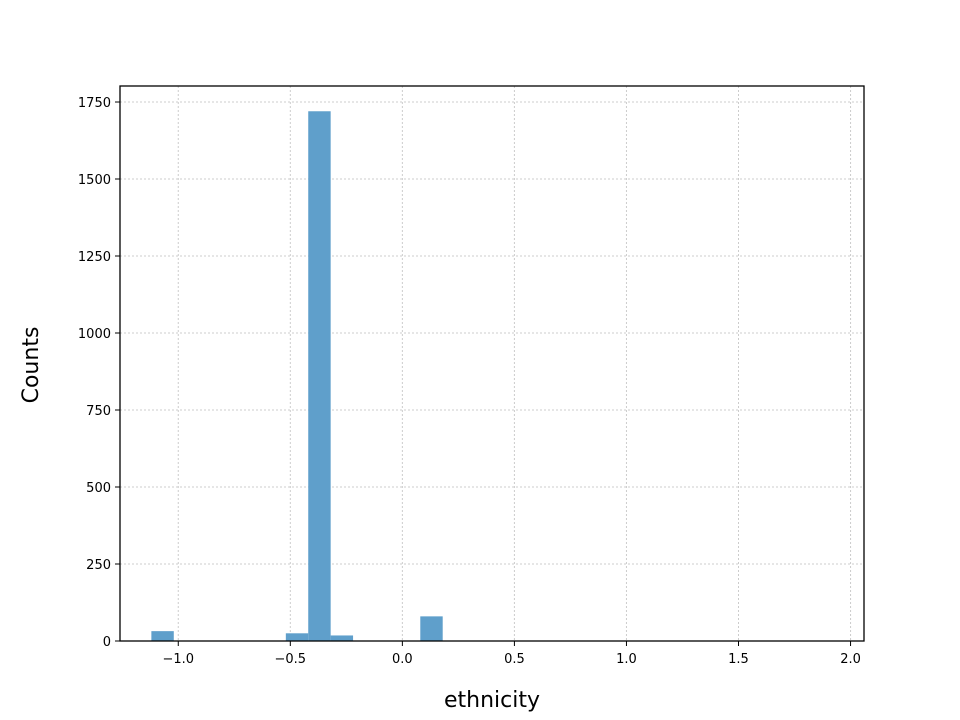 The width and height of the screenshot is (960, 720). I want to click on x-tick-label: 1.5, so click(738, 659).